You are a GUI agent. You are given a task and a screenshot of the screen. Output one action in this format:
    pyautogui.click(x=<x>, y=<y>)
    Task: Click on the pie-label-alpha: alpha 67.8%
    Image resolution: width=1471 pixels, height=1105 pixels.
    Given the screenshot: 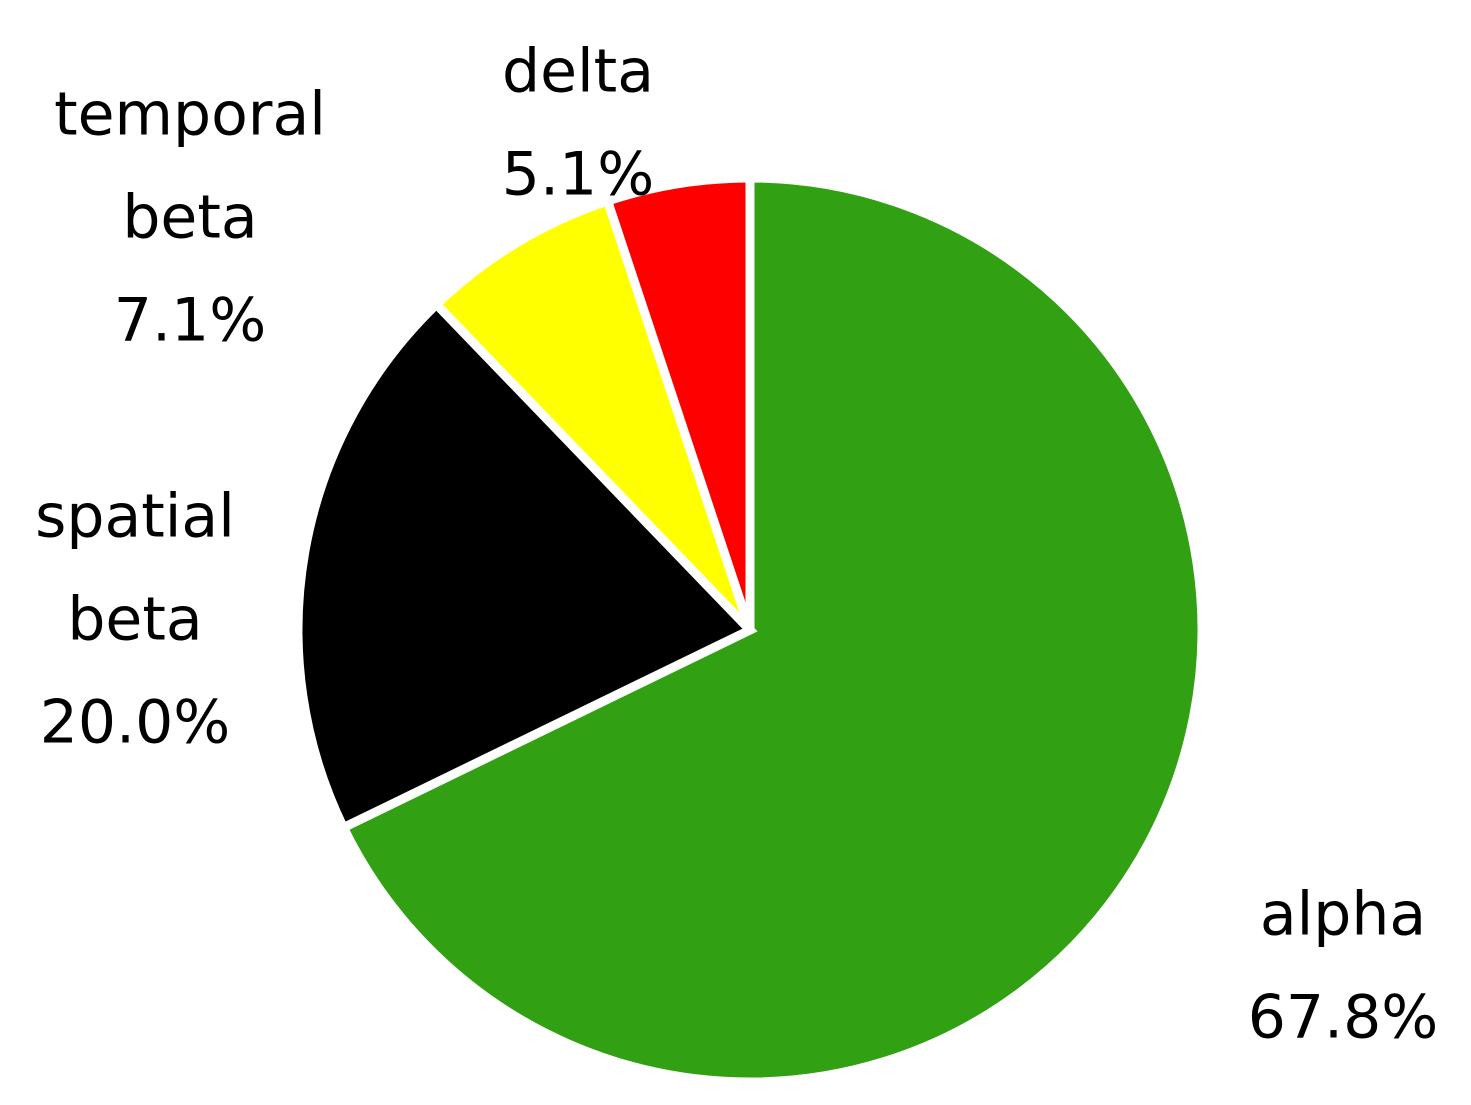 What is the action you would take?
    pyautogui.click(x=1343, y=966)
    